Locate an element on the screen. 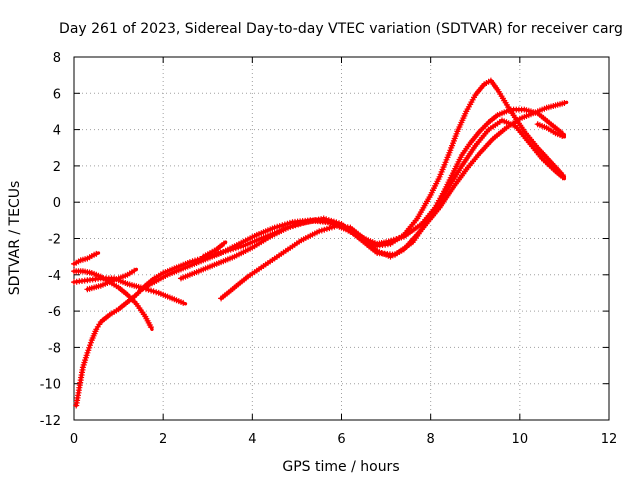 This screenshot has width=640, height=480. y-axis-label: SDTVAR / TECUs is located at coordinates (15, 238).